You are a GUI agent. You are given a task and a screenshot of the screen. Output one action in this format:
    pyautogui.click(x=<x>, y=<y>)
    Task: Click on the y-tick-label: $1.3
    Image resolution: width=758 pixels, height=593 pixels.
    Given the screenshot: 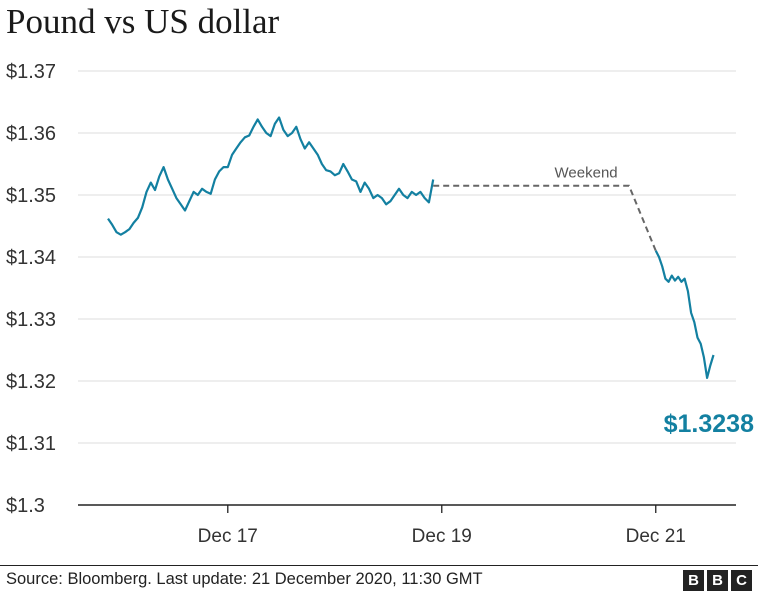 What is the action you would take?
    pyautogui.click(x=25, y=506)
    